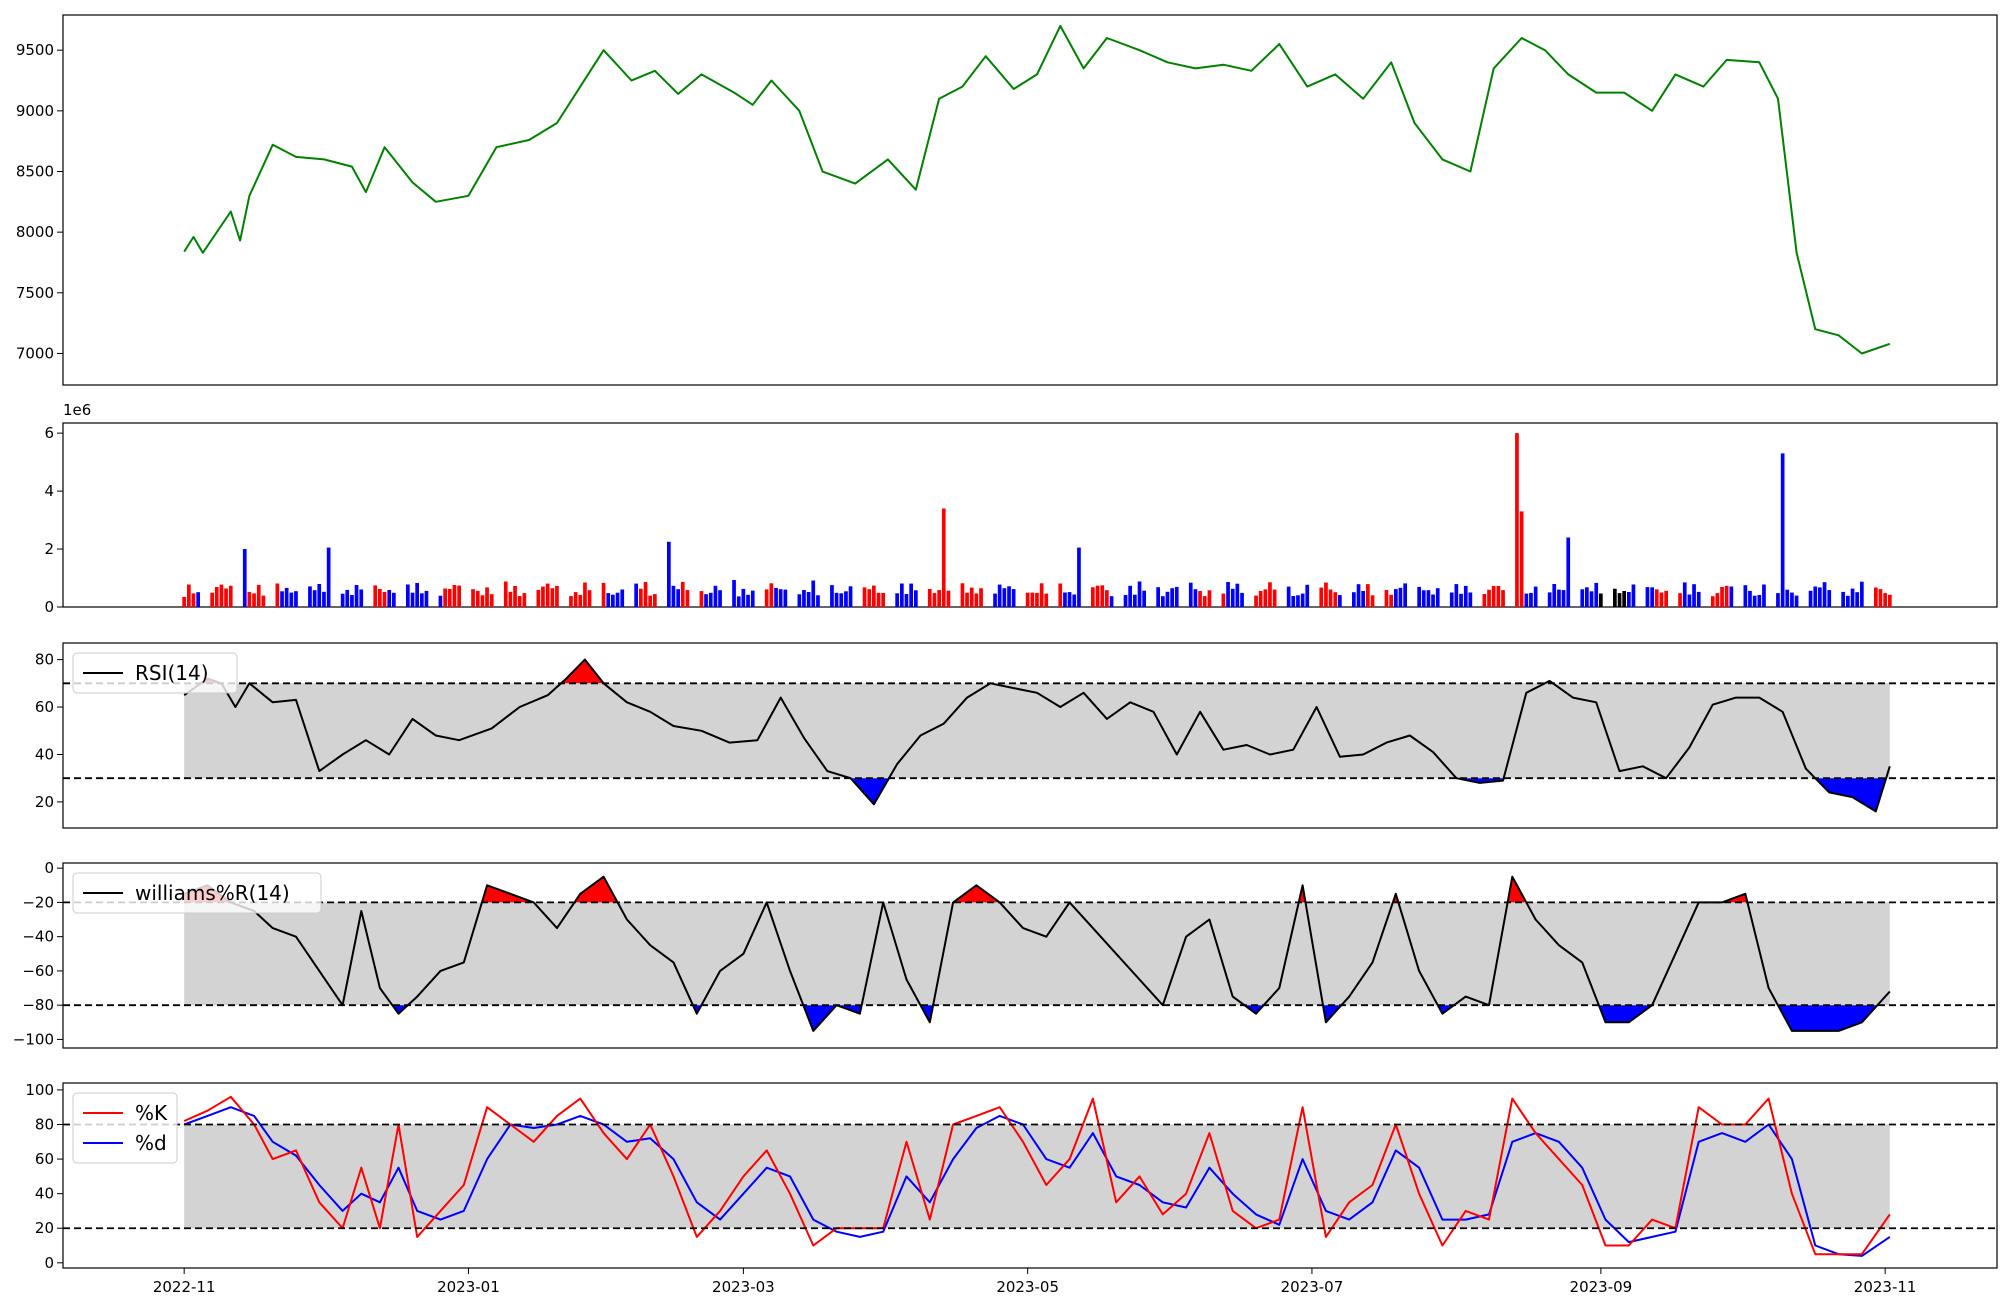 The height and width of the screenshot is (1300, 2000). I want to click on williams-ytick-label: −100, so click(33, 1039).